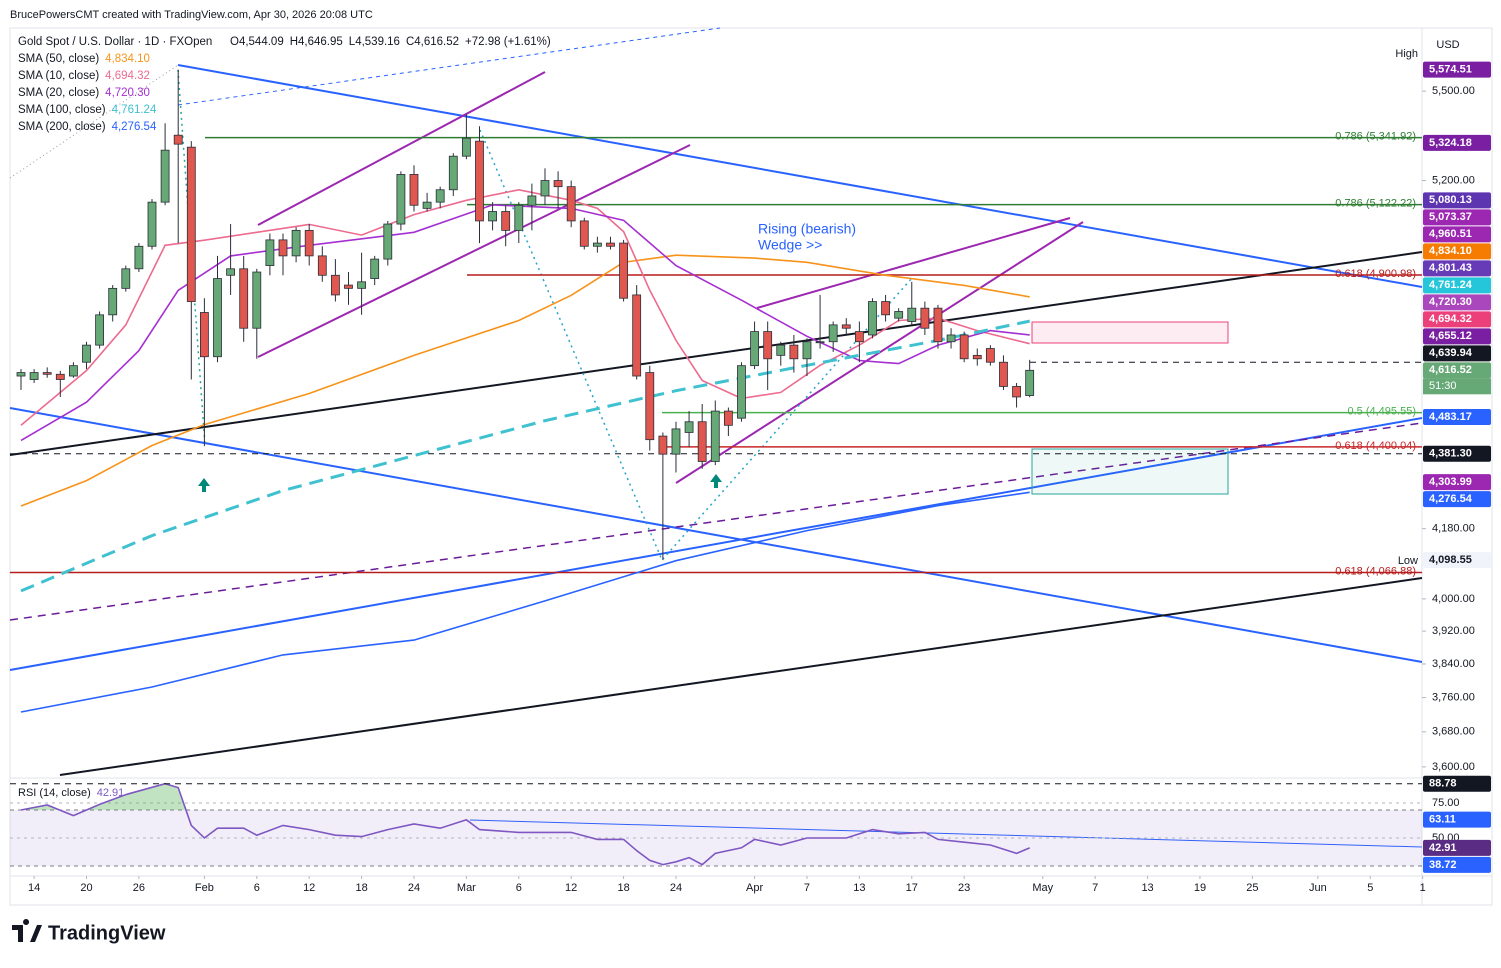  Describe the element at coordinates (1450, 268) in the screenshot. I see `price-badge-label: 4,801.43` at that location.